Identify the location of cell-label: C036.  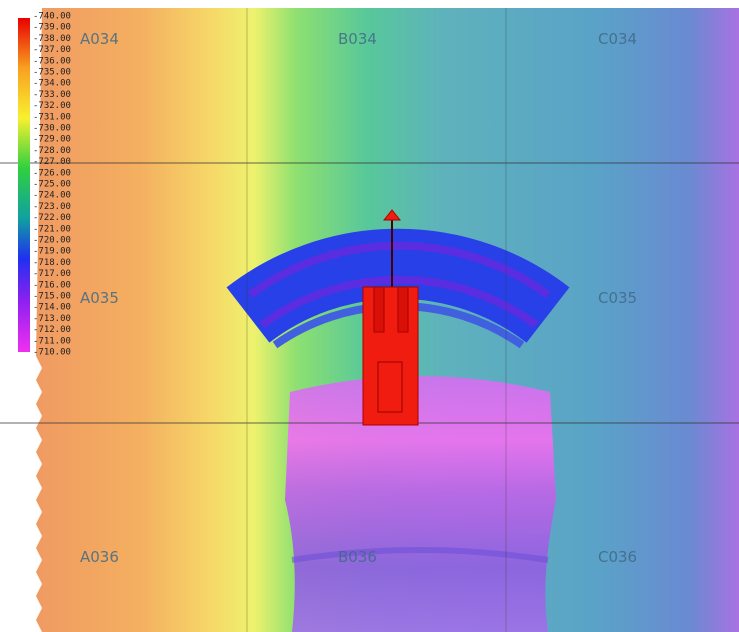
(617, 557).